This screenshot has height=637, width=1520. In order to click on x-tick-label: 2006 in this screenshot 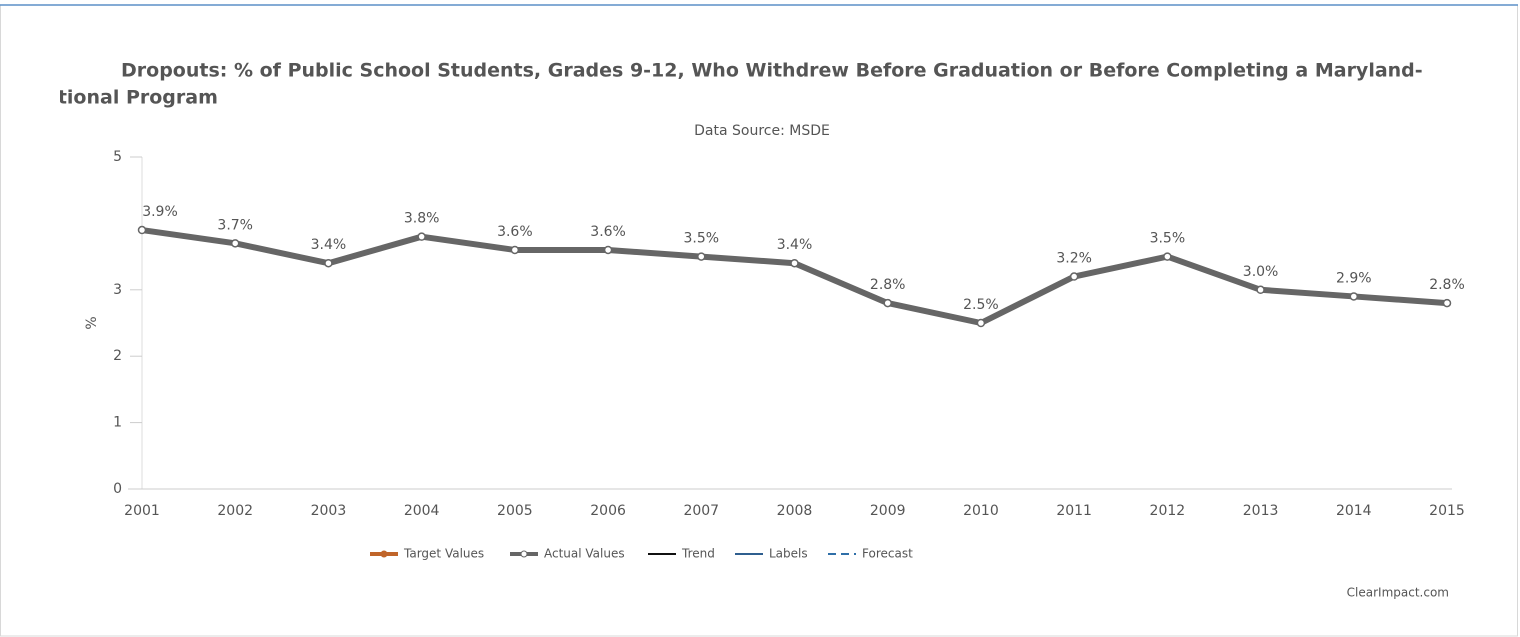, I will do `click(608, 511)`.